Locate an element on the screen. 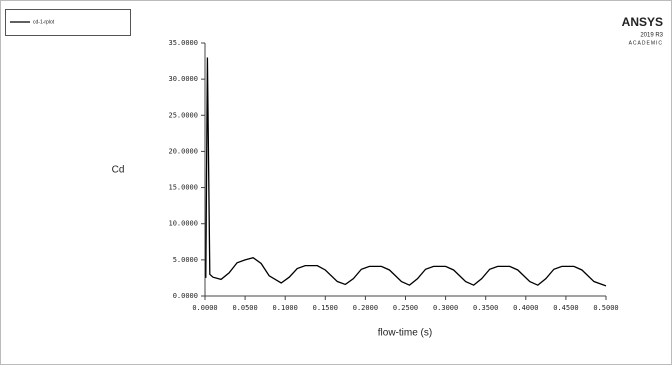 The height and width of the screenshot is (365, 672). y-tick-label: 15.0000 is located at coordinates (183, 188).